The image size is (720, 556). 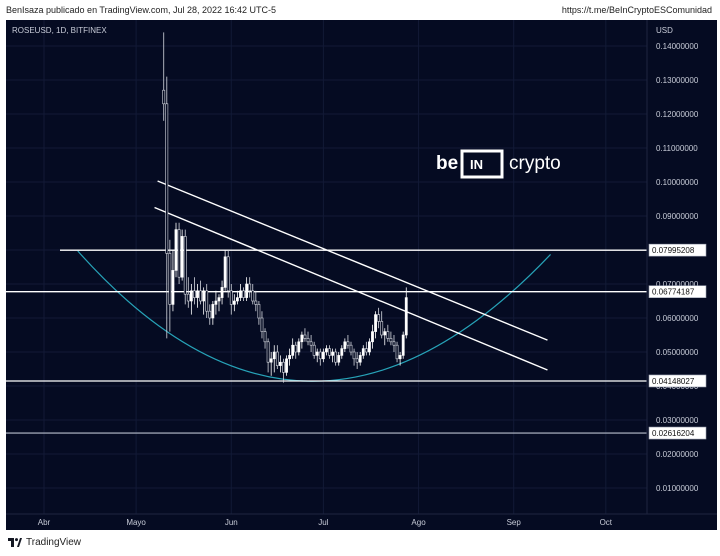 What do you see at coordinates (136, 522) in the screenshot?
I see `month-tick-label: Mayo` at bounding box center [136, 522].